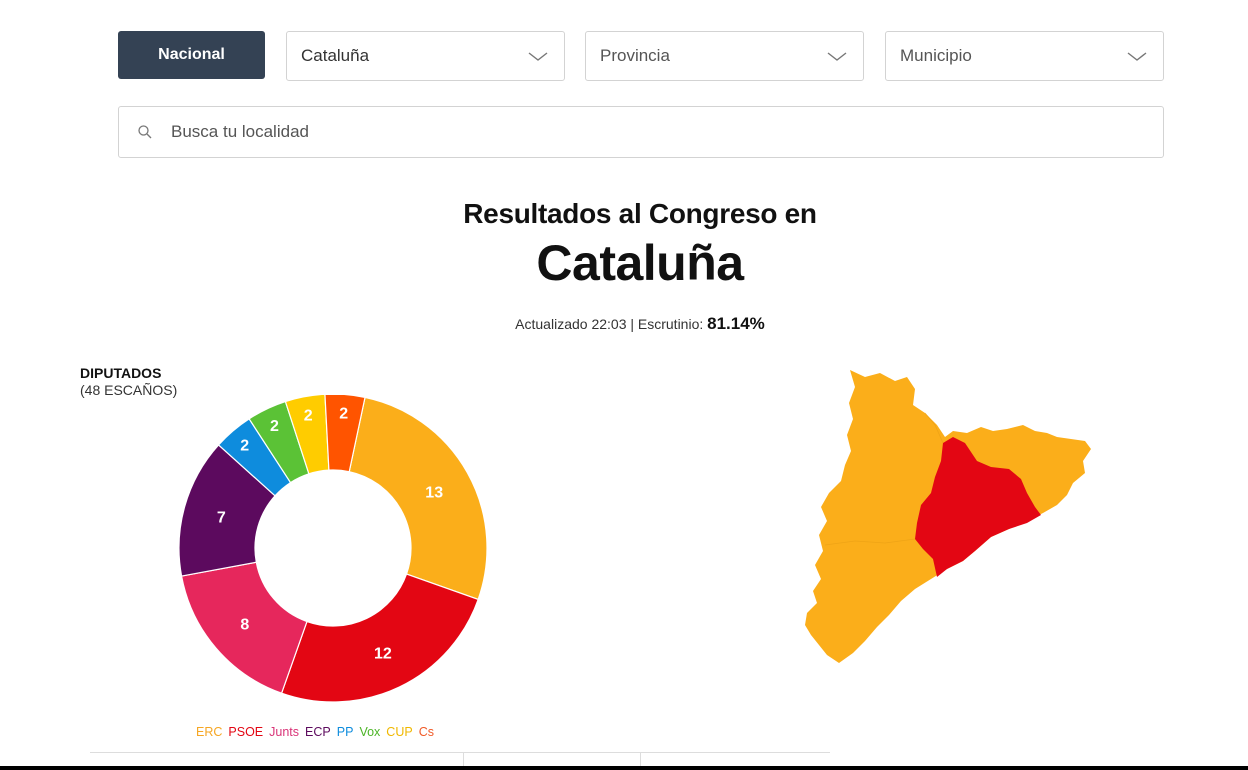 The height and width of the screenshot is (770, 1248). What do you see at coordinates (244, 624) in the screenshot?
I see `donut-value-label: 8` at bounding box center [244, 624].